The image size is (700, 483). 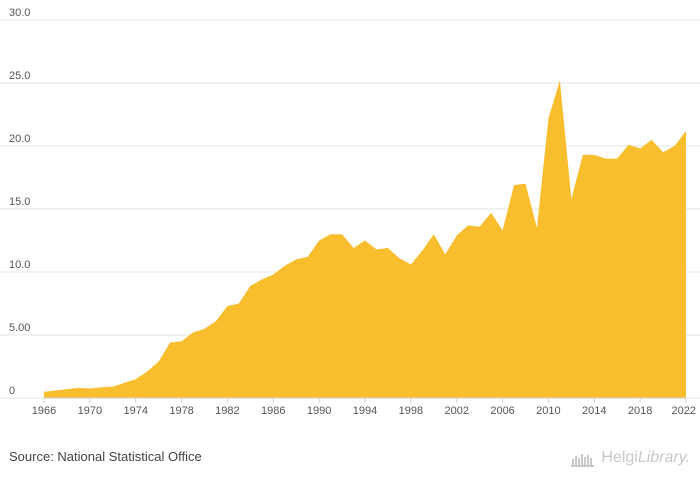 I want to click on x-tick-label: 2022, so click(x=684, y=411).